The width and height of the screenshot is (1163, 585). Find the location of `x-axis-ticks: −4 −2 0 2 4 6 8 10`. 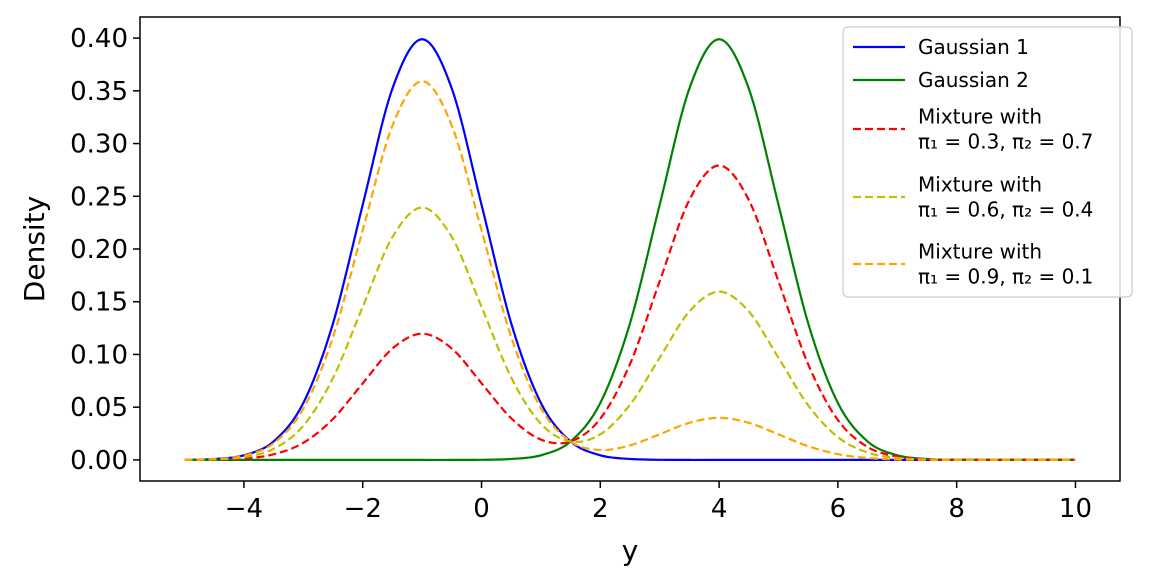

x-axis-ticks: −4 −2 0 2 4 6 8 10 is located at coordinates (658, 502).